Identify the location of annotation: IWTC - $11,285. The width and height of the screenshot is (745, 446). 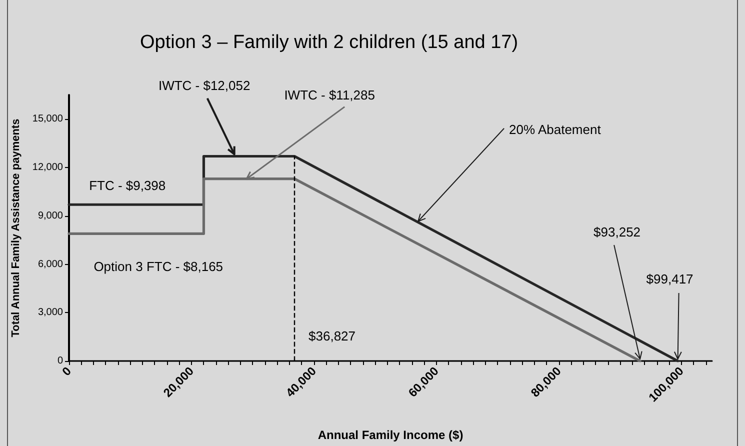
(329, 94).